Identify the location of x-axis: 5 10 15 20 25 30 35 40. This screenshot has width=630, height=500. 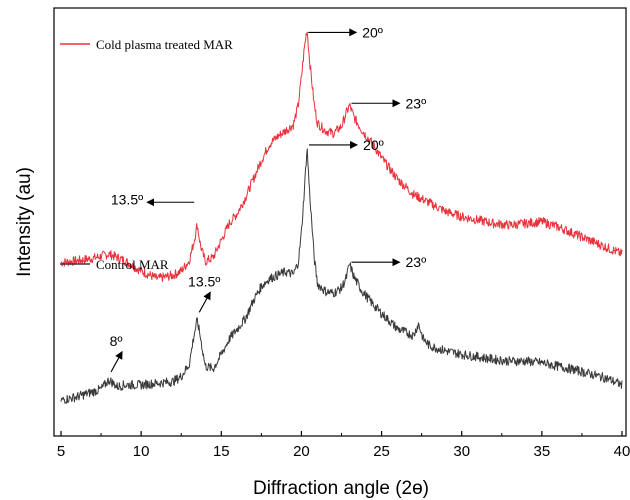
(343, 445).